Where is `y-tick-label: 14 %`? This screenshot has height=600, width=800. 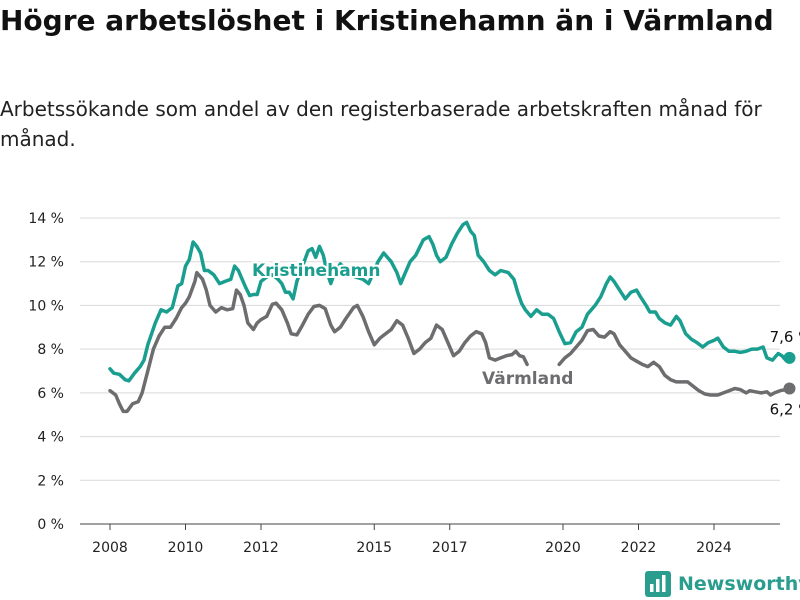
y-tick-label: 14 % is located at coordinates (46, 219).